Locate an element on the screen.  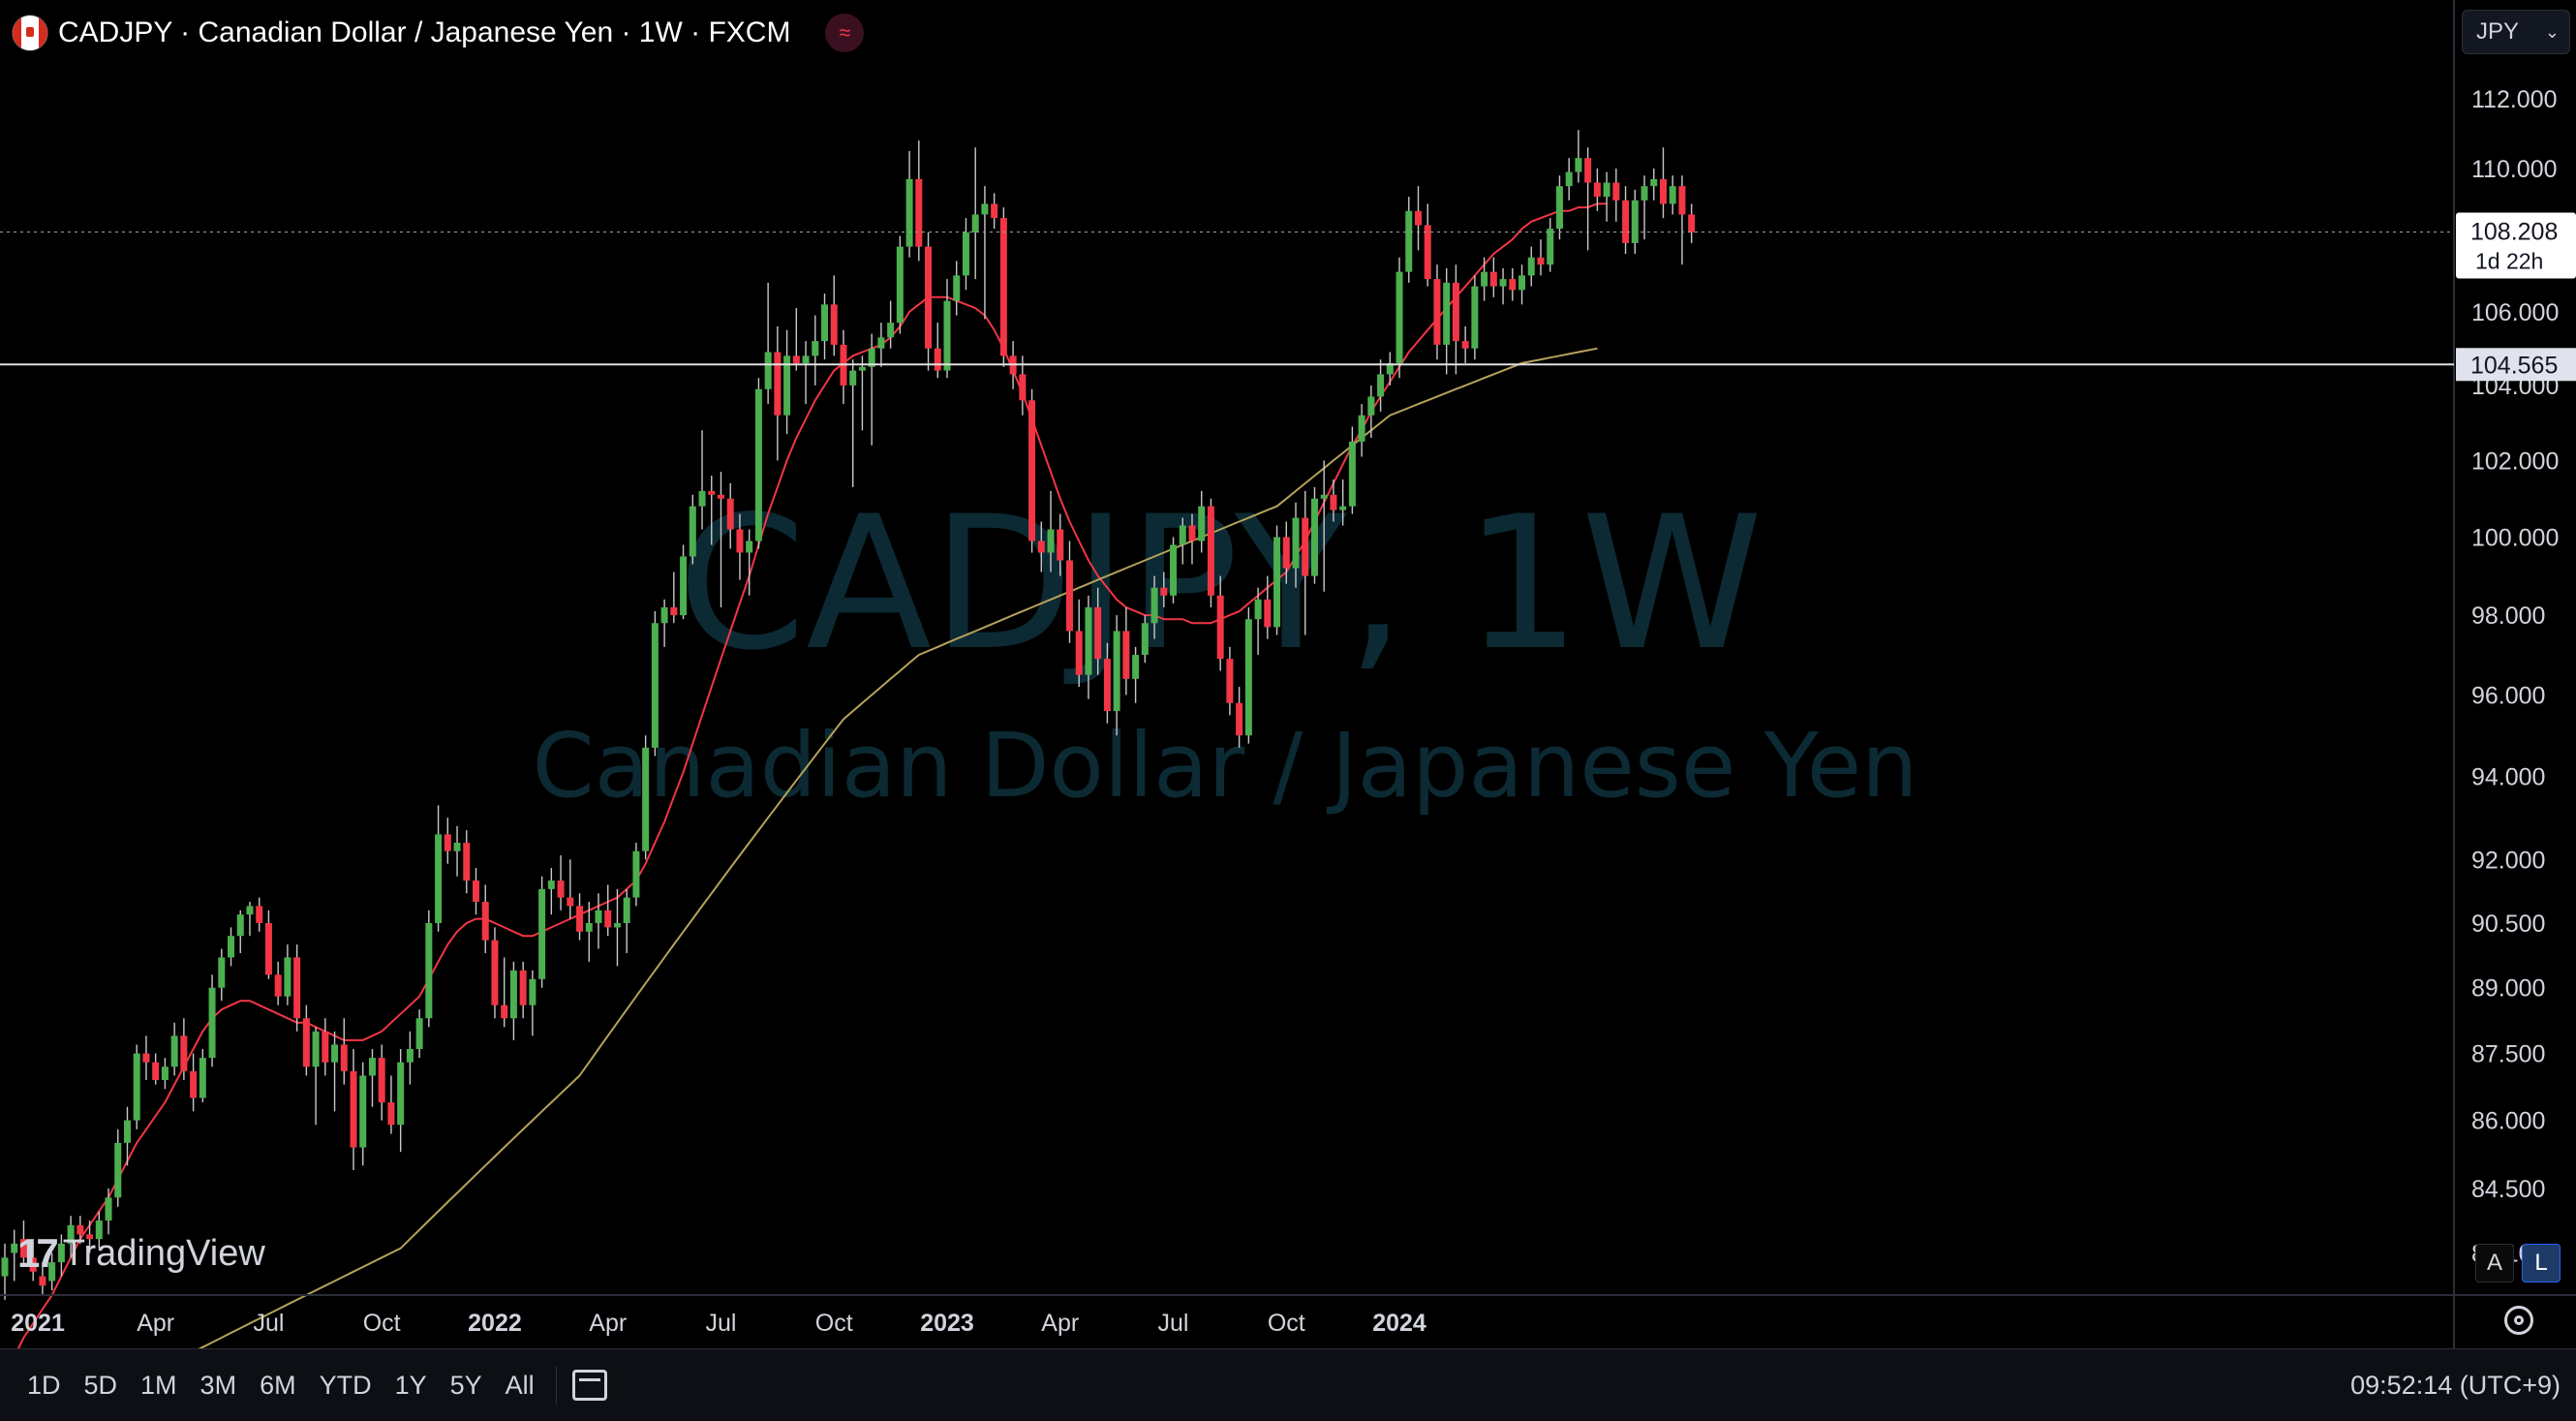
horizontal-line-label: 104.565 is located at coordinates (2514, 365).